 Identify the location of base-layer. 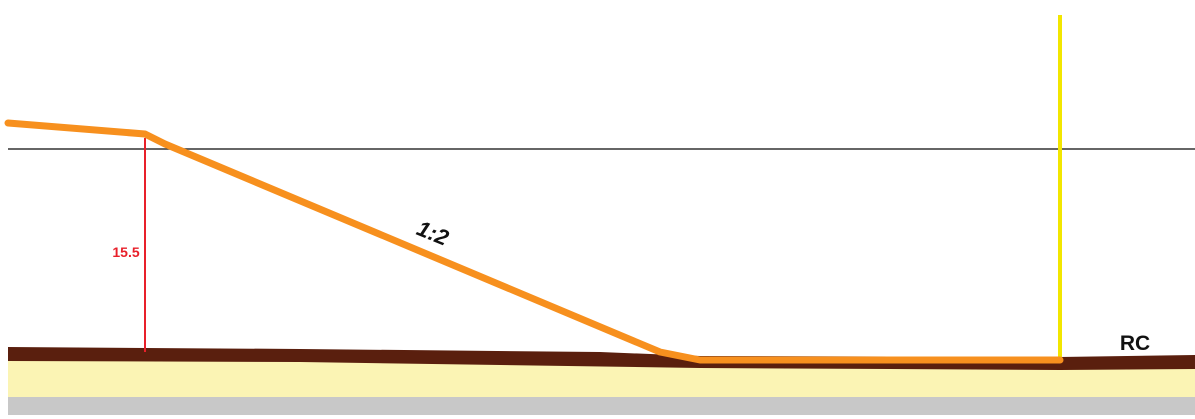
(601, 405).